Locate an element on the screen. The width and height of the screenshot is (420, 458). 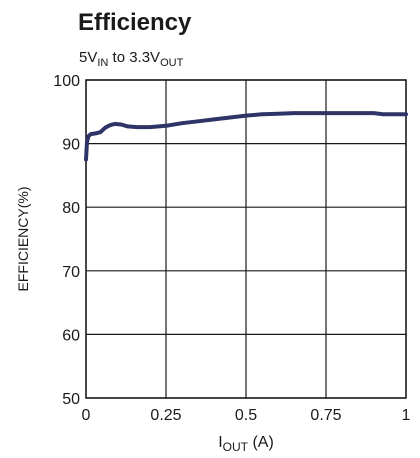
x-label-subscript: OUT is located at coordinates (236, 447).